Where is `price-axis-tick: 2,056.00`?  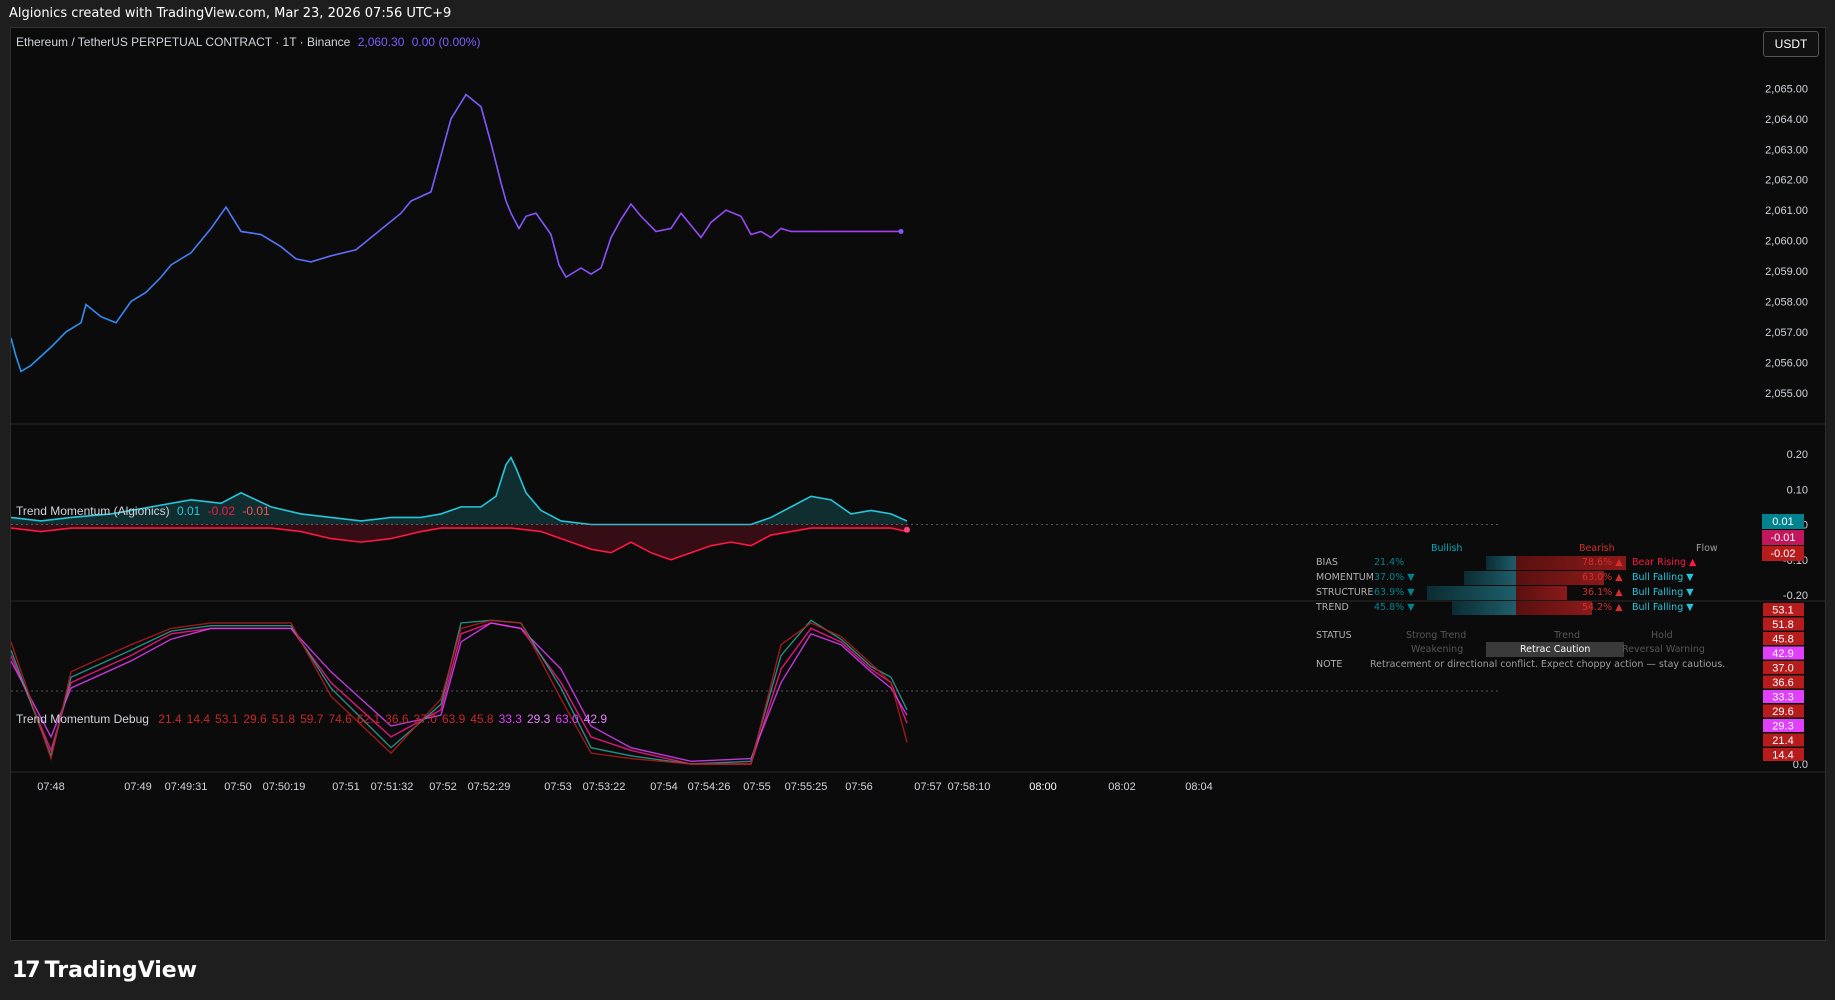
price-axis-tick: 2,056.00 is located at coordinates (1786, 363).